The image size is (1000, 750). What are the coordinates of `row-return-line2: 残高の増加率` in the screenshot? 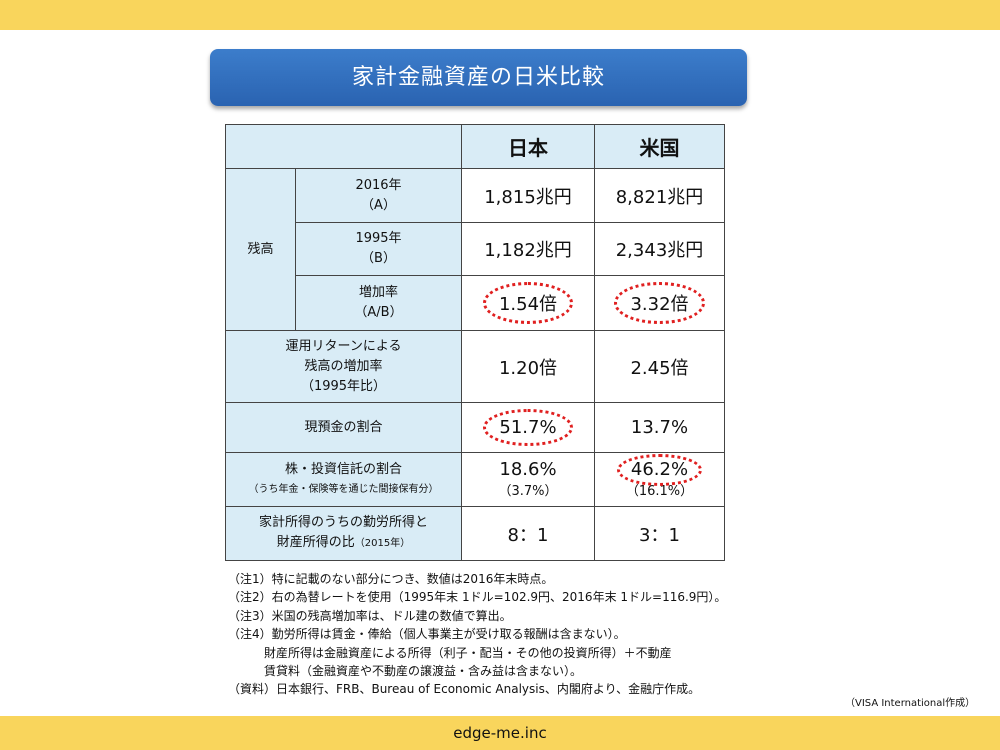 It's located at (343, 366).